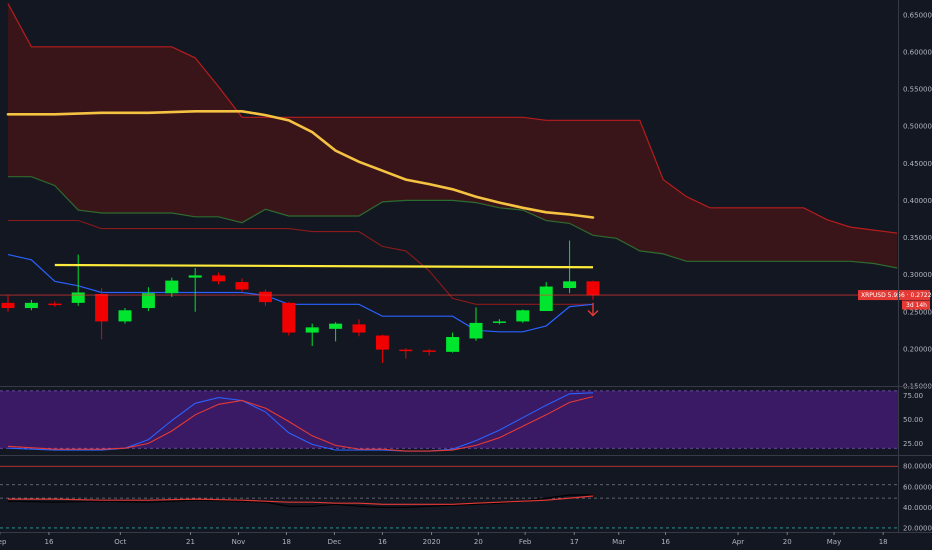 This screenshot has height=550, width=932. I want to click on countdown-tag, so click(916, 305).